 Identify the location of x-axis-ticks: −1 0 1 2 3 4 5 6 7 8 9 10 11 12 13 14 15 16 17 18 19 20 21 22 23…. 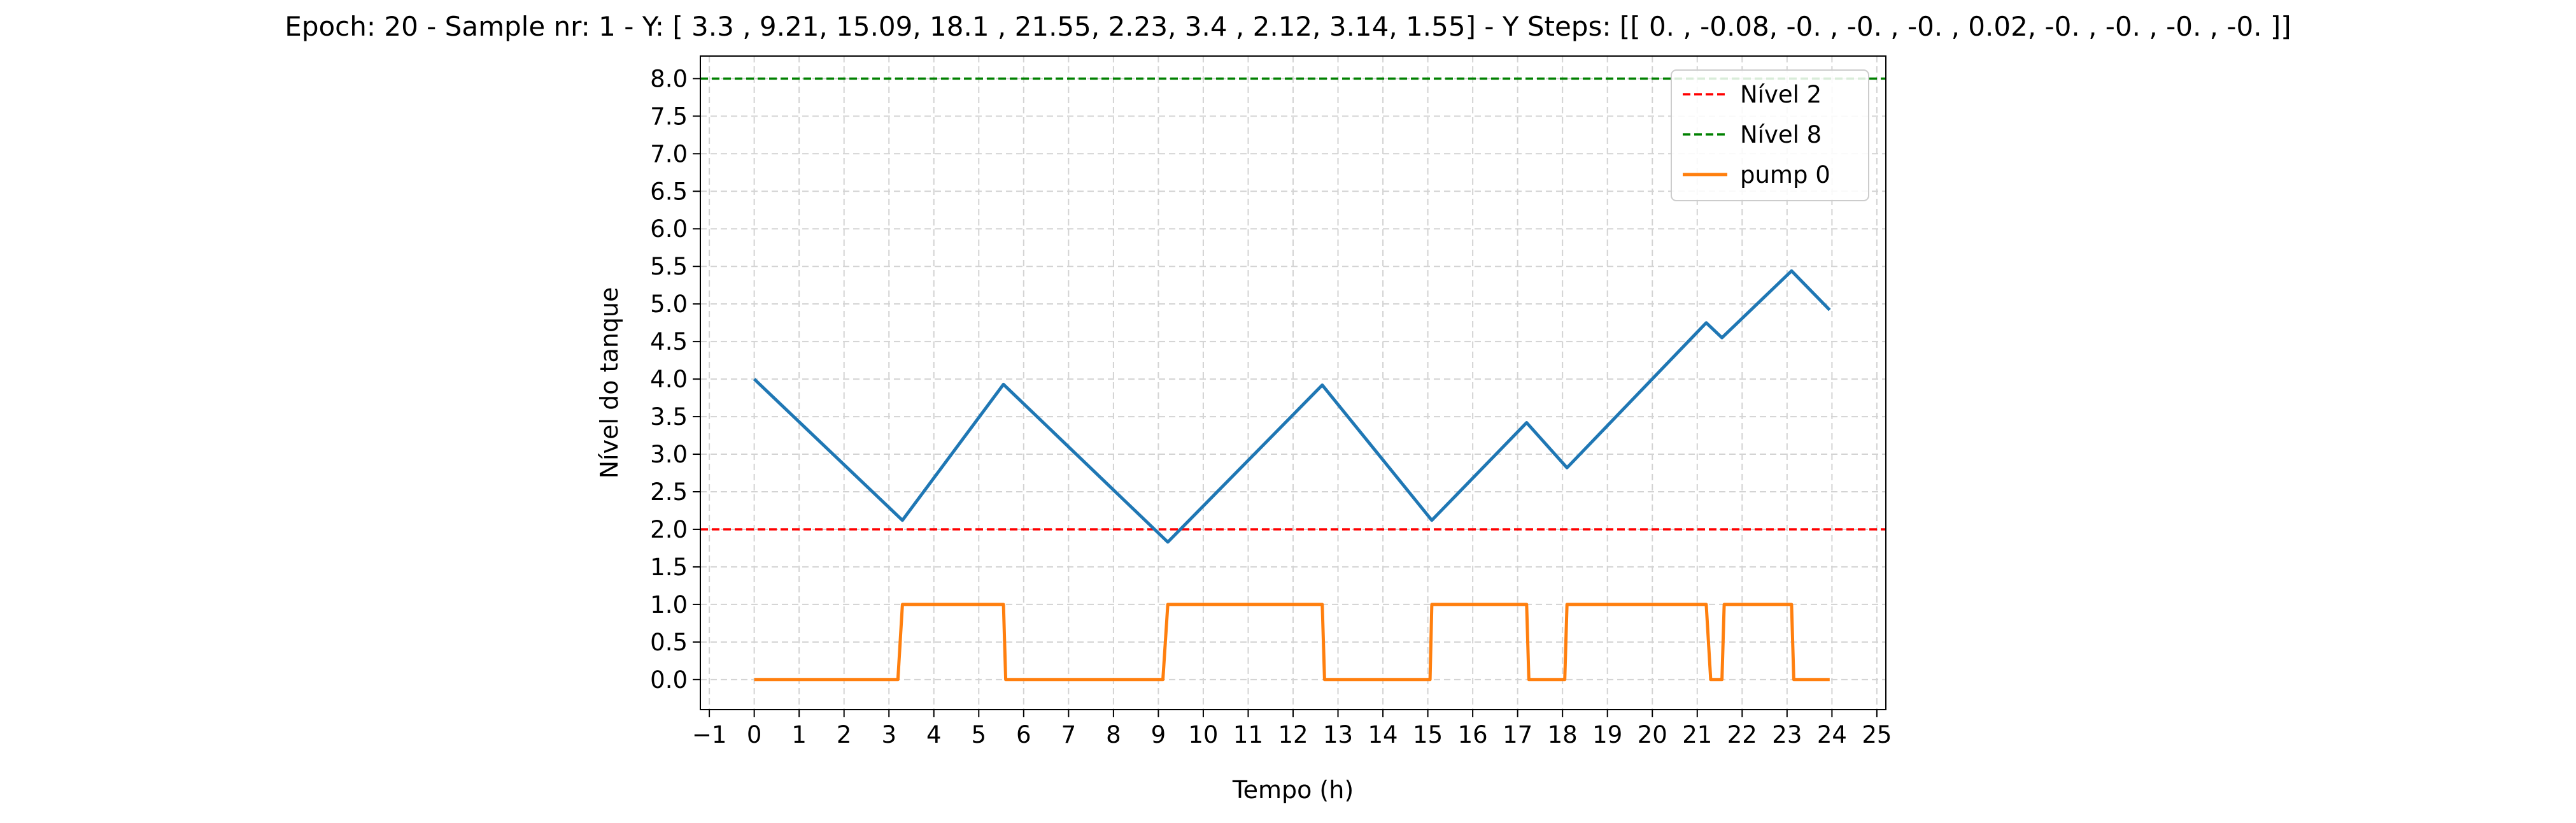
(1292, 729).